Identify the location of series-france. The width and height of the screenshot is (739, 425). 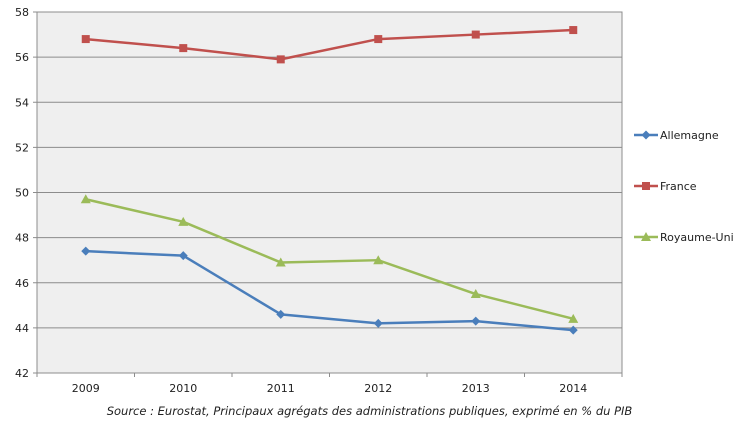
(329, 45).